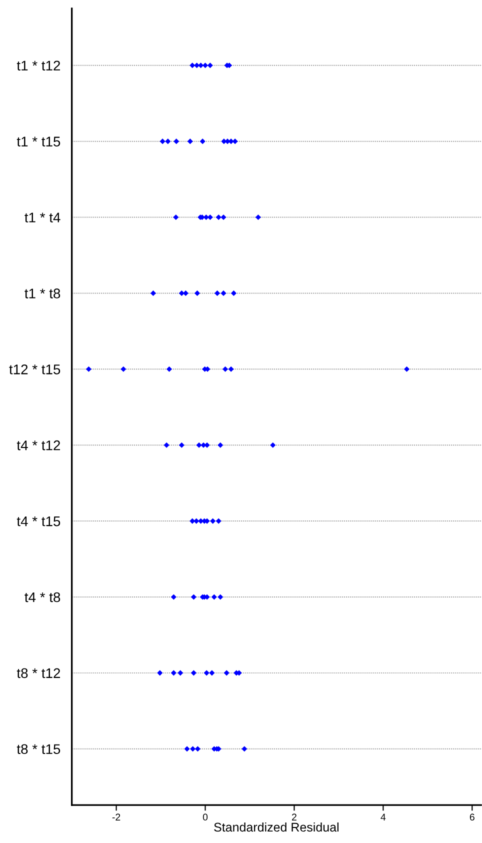  I want to click on y-tick-label: t4 * t12, so click(38, 445).